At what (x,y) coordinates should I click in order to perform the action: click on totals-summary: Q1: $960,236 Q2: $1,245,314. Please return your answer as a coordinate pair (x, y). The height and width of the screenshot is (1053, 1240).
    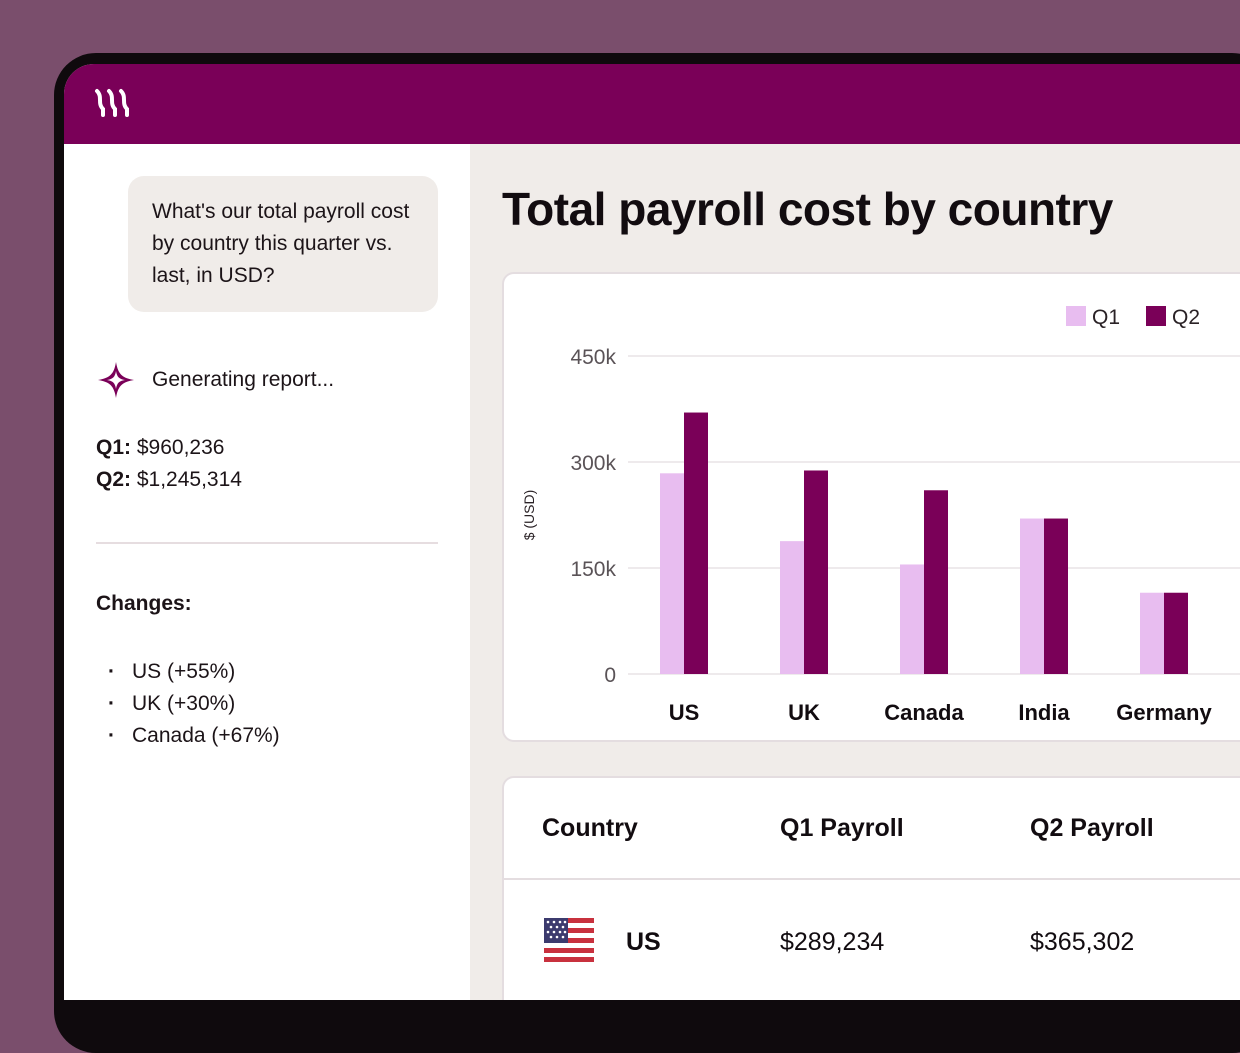
    Looking at the image, I should click on (169, 464).